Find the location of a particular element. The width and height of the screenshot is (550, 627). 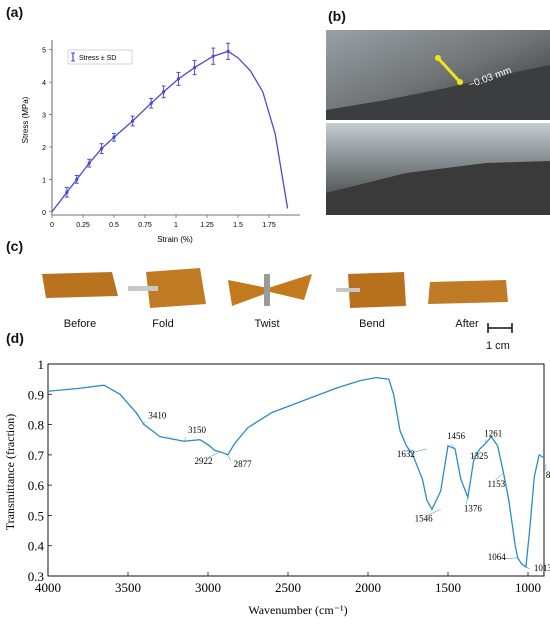

chart-a-y-tick-label: 0 is located at coordinates (44, 213).